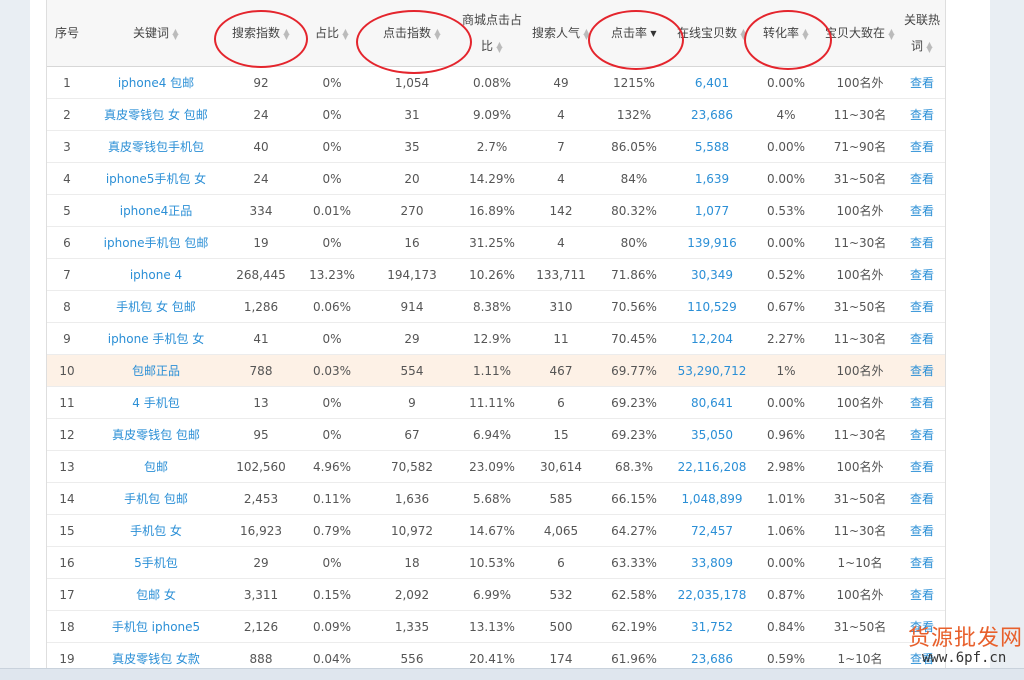 The width and height of the screenshot is (1024, 680). I want to click on column-header-1: 关键词 ▲ ▼, so click(156, 33).